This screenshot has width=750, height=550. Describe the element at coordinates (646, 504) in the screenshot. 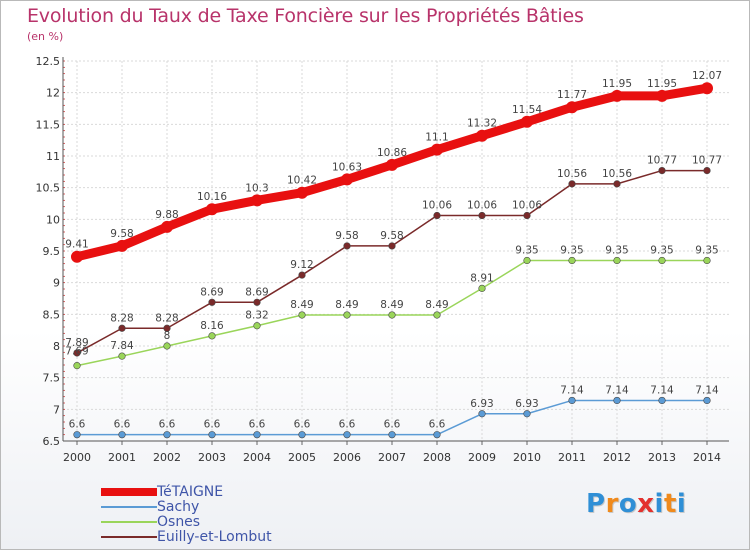

I see `brand-letter: x` at that location.